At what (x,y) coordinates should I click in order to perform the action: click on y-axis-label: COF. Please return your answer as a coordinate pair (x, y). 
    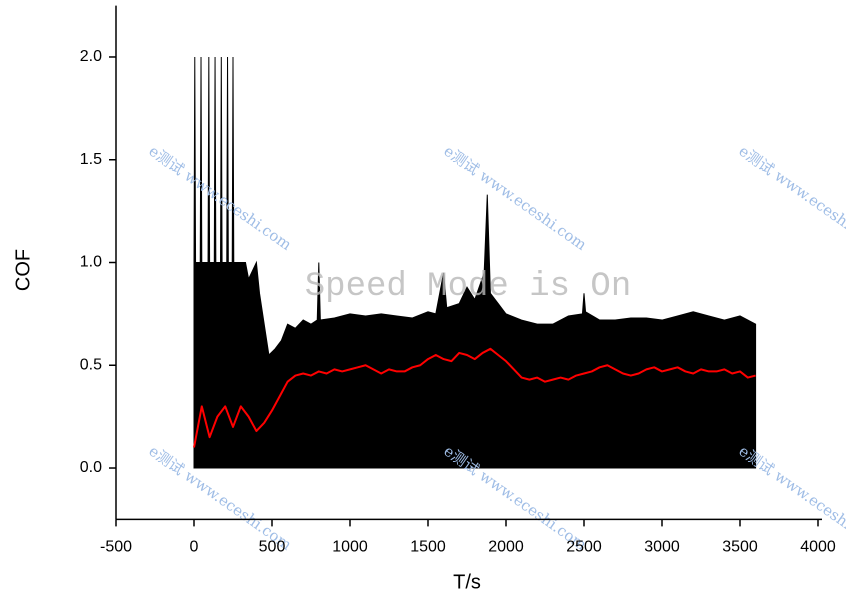
    Looking at the image, I should click on (23, 270).